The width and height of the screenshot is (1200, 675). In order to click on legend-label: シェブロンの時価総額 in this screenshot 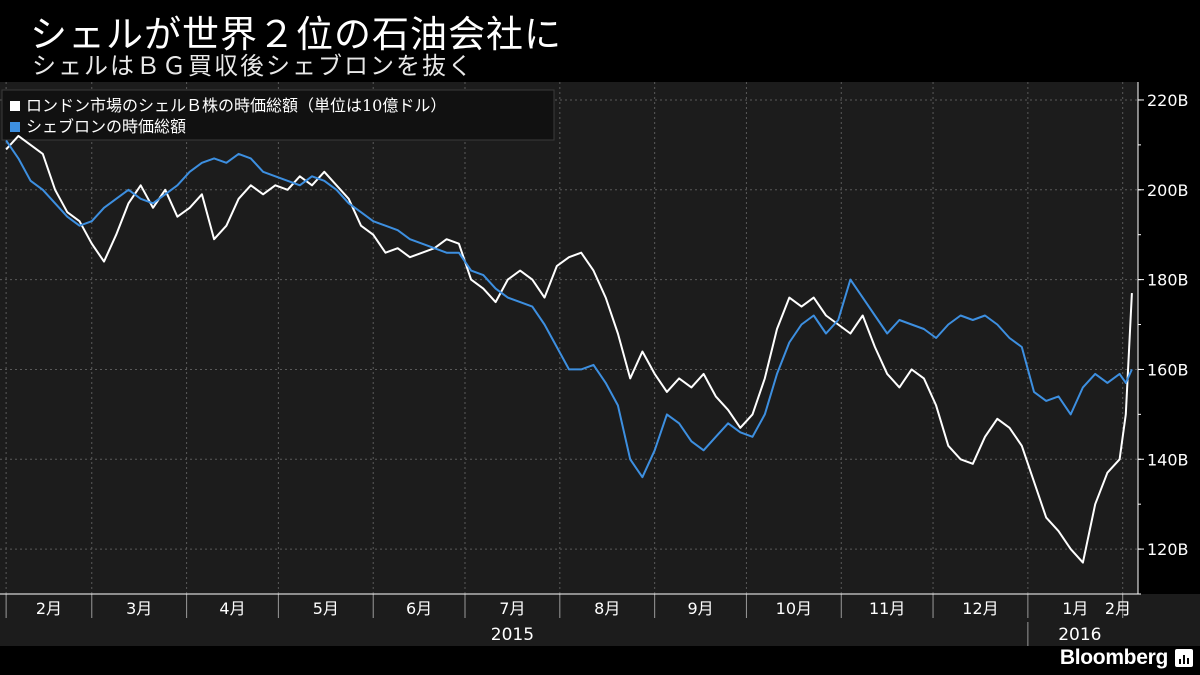, I will do `click(106, 126)`.